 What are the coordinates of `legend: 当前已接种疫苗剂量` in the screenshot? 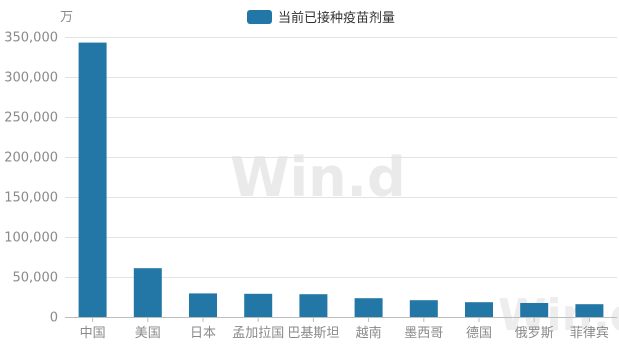 It's located at (321, 18).